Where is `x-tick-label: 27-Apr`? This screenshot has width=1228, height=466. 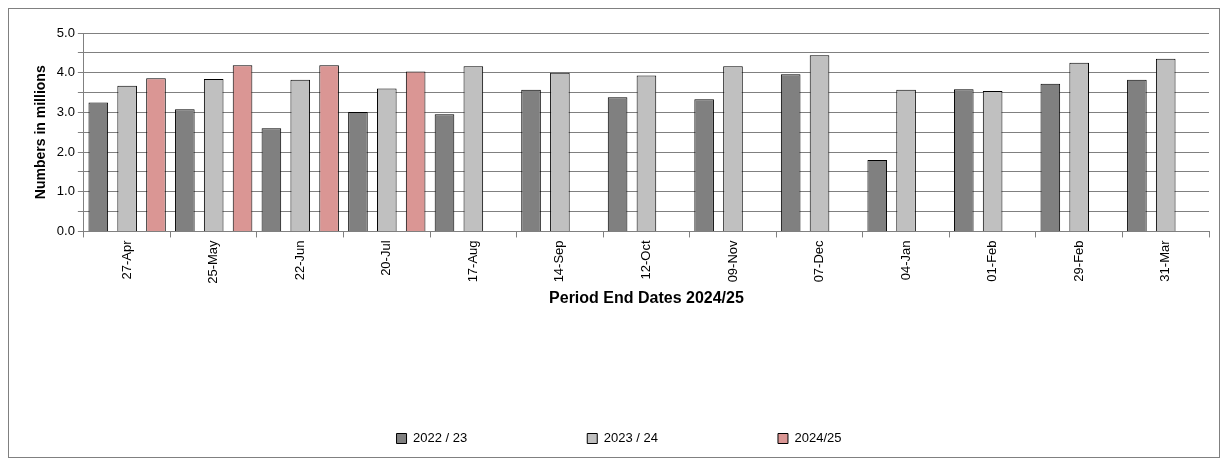 x-tick-label: 27-Apr is located at coordinates (126, 259).